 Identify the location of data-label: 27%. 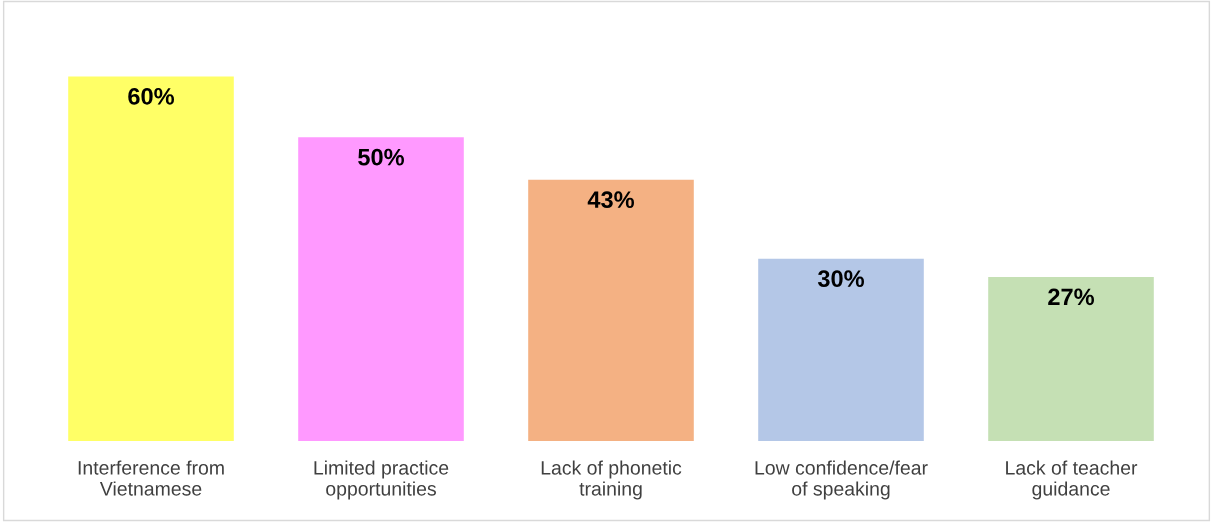
(1071, 297).